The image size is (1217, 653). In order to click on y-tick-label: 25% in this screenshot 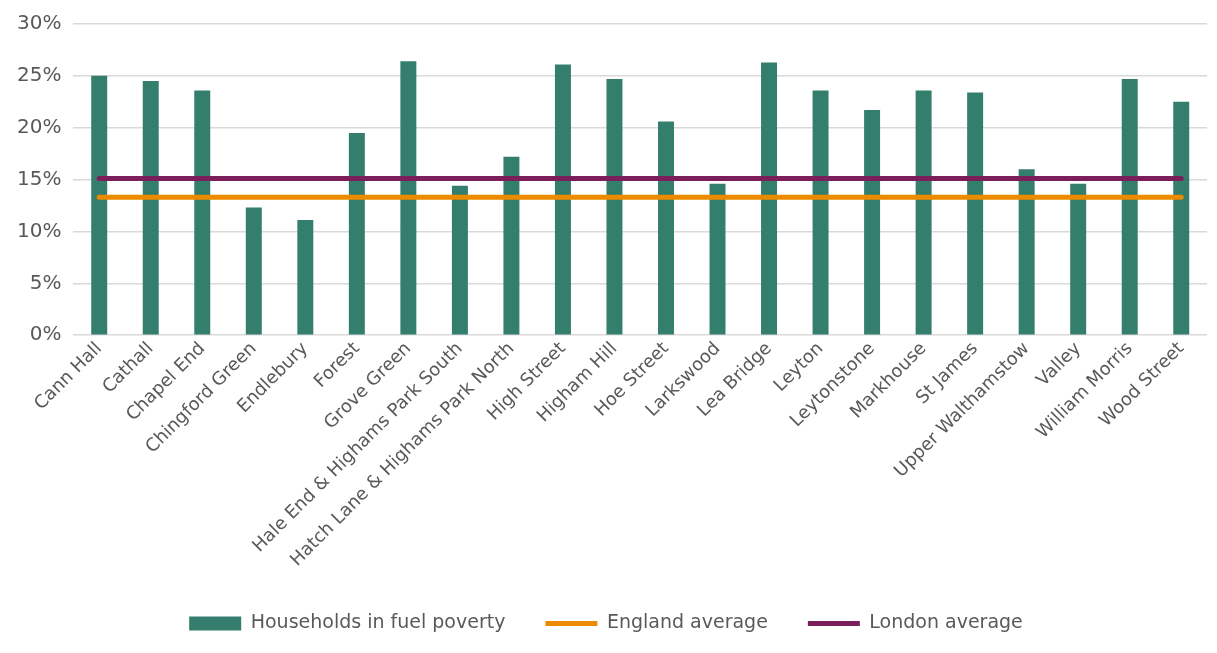, I will do `click(39, 74)`.